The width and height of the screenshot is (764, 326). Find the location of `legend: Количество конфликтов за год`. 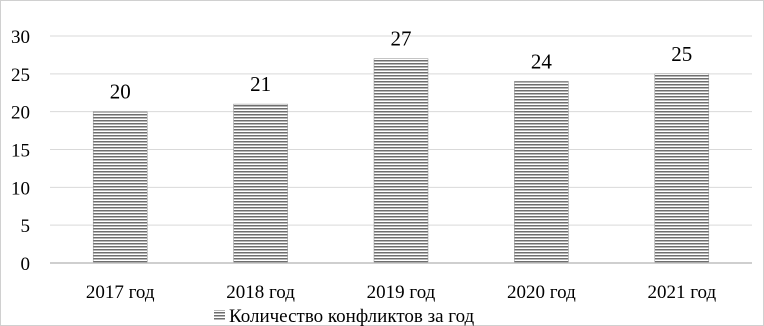

legend: Количество конфликтов за год is located at coordinates (344, 316).